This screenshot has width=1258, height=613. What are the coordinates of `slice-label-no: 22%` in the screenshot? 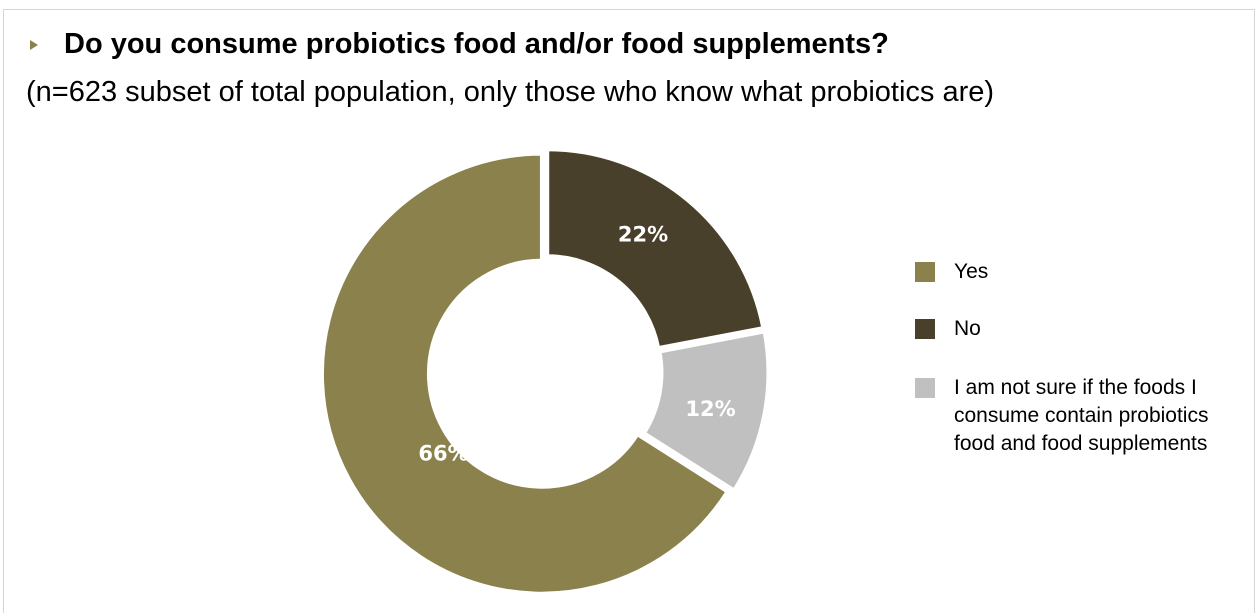 It's located at (643, 234).